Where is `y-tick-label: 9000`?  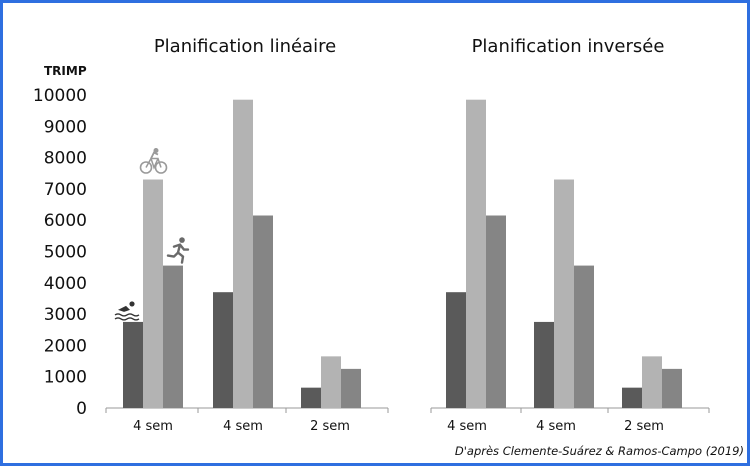
y-tick-label: 9000 is located at coordinates (65, 127).